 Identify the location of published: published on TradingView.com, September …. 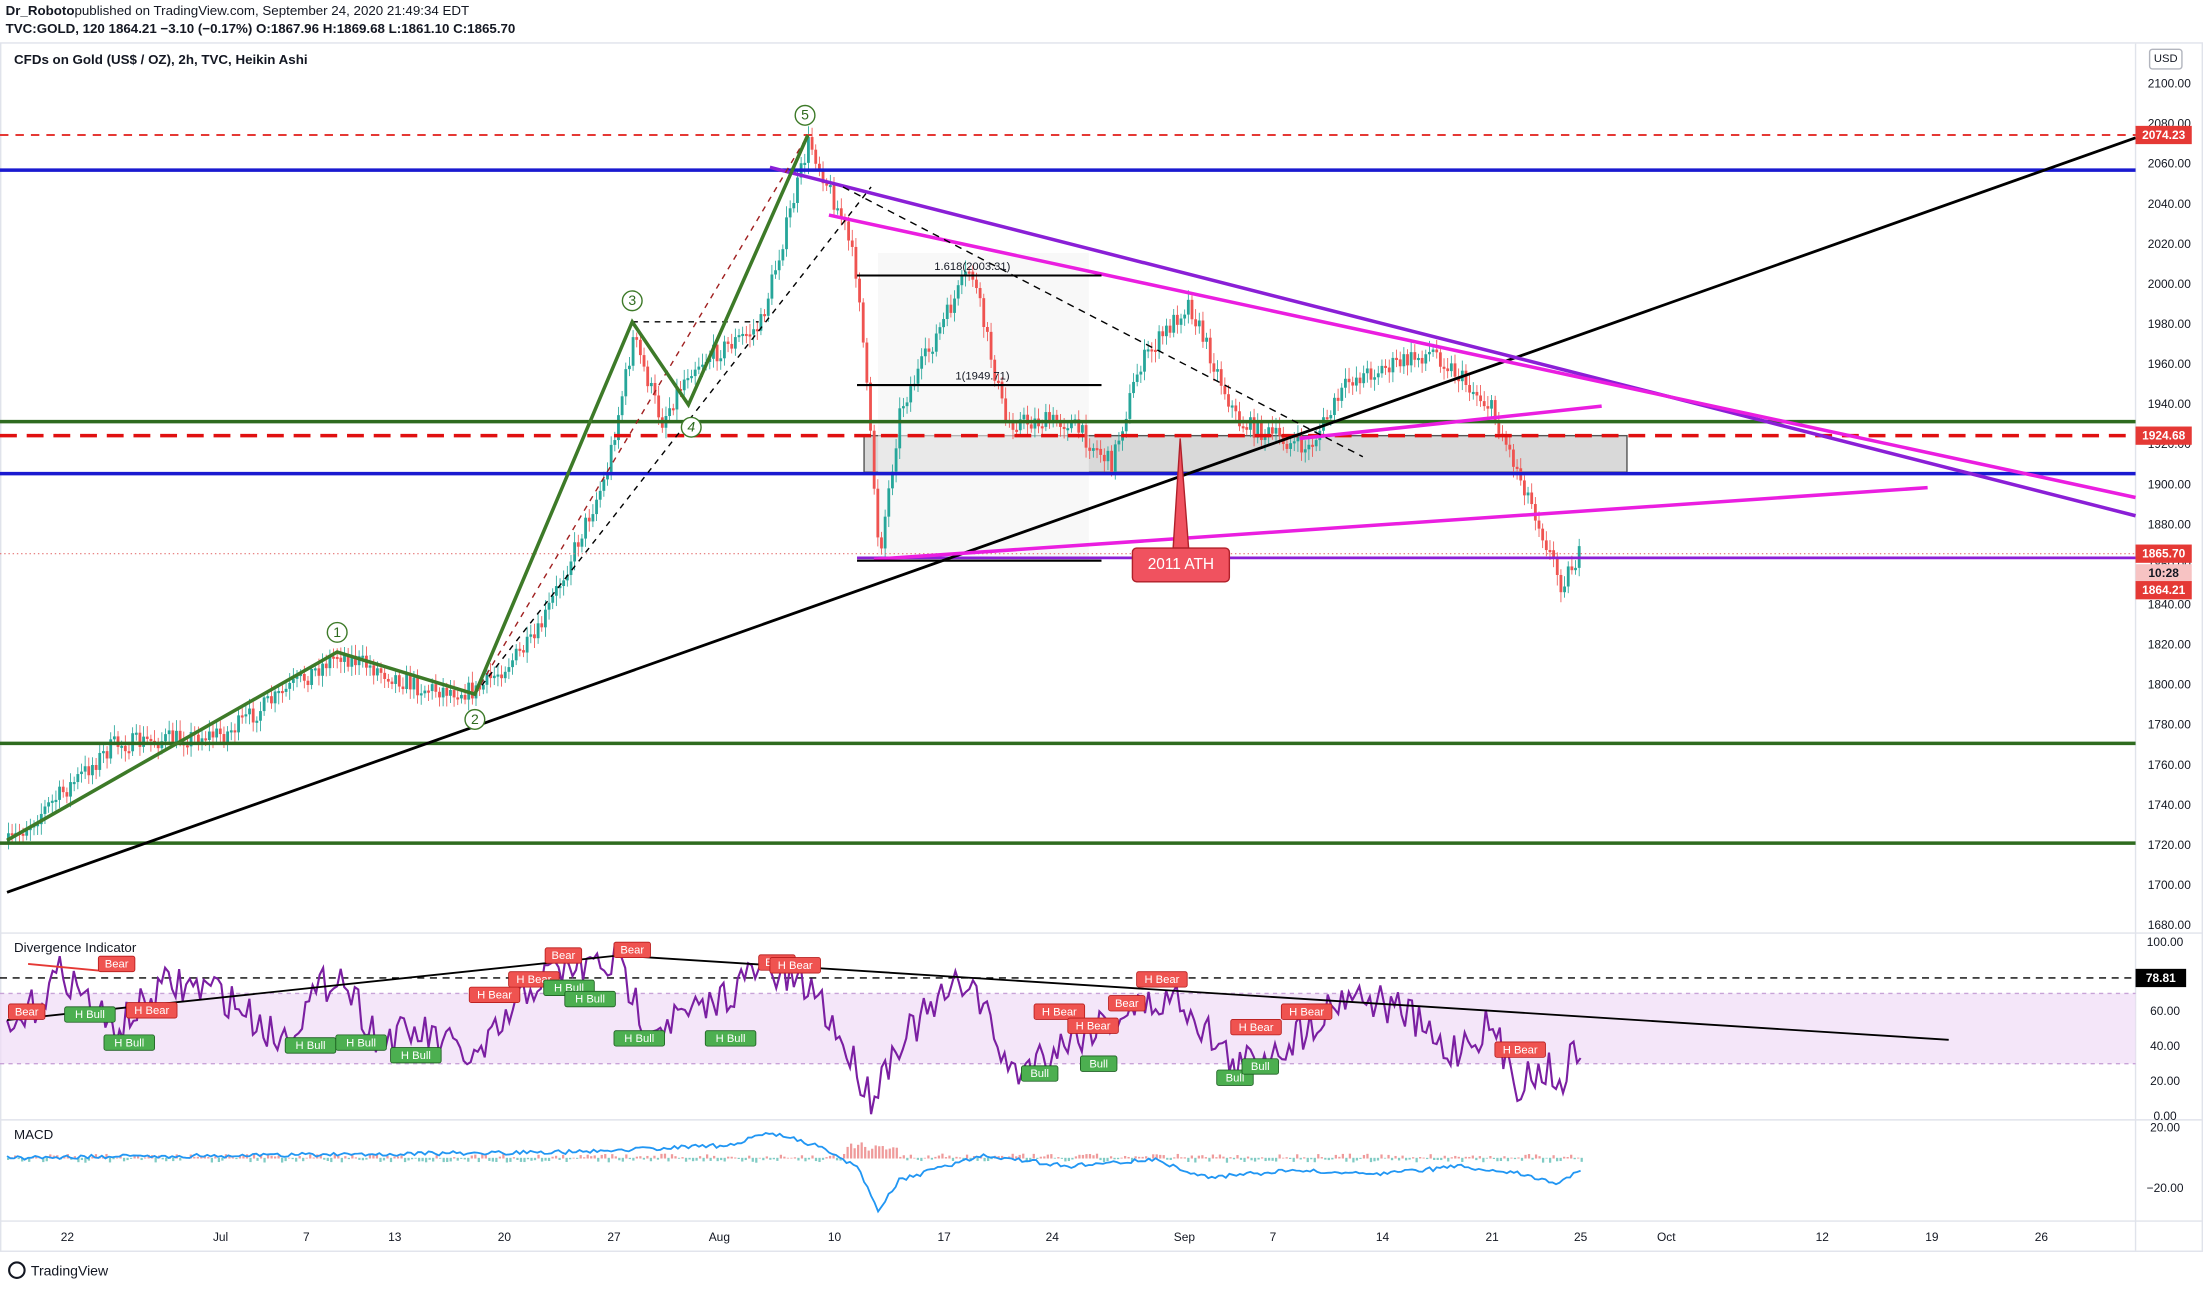
(271, 10).